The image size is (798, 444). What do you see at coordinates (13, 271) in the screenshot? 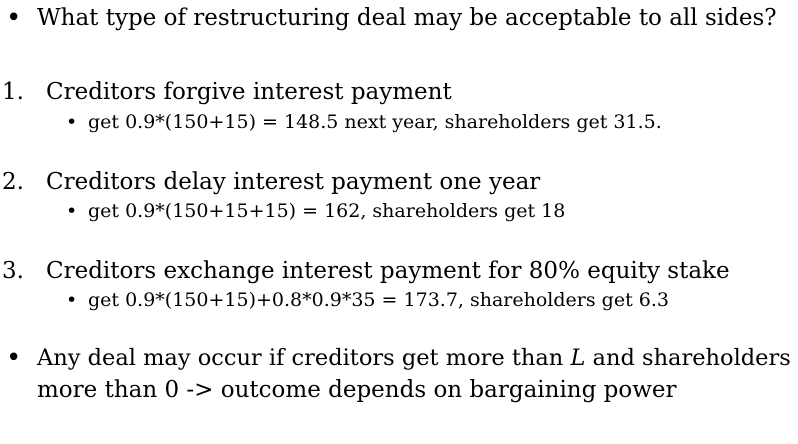
I see `option-3-number: 3.` at bounding box center [13, 271].